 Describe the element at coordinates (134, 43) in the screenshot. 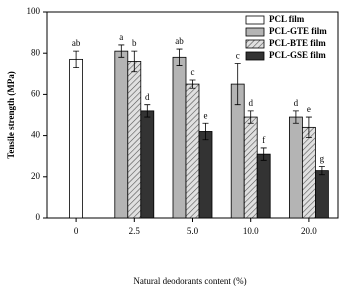

I see `significance-letter: b` at that location.